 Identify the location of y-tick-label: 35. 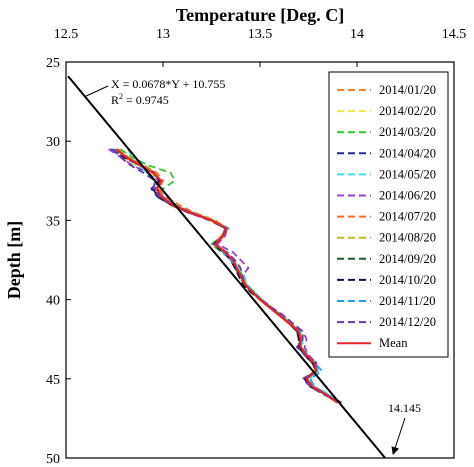
(53, 221).